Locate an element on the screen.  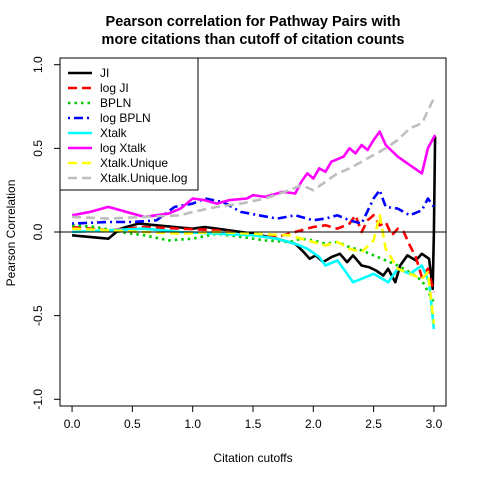
legend-box is located at coordinates (129, 124).